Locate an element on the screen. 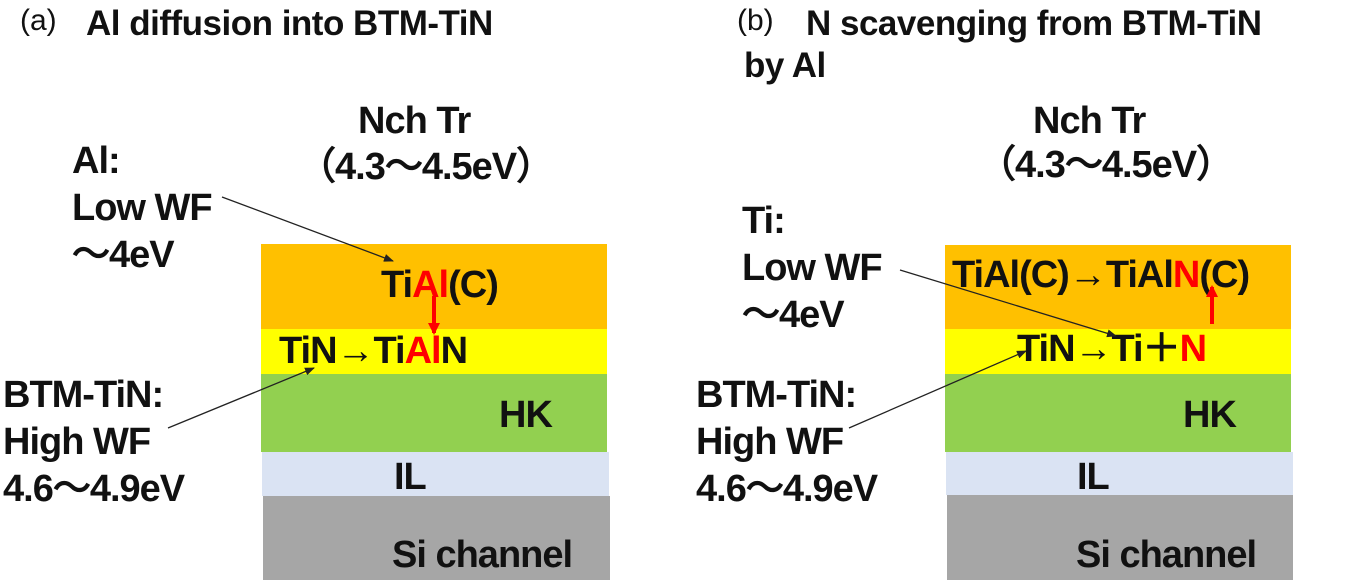 This screenshot has height=580, width=1347. al-note: Al: Low WF ～4eV is located at coordinates (142, 208).